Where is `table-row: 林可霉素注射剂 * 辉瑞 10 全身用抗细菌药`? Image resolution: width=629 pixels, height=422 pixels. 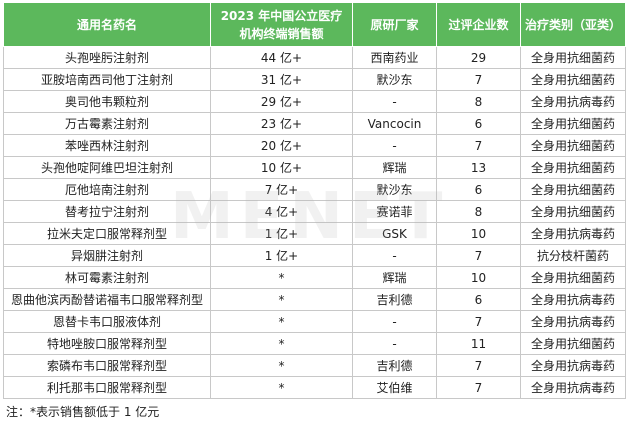 table-row: 林可霉素注射剂 * 辉瑞 10 全身用抗细菌药 is located at coordinates (314, 277).